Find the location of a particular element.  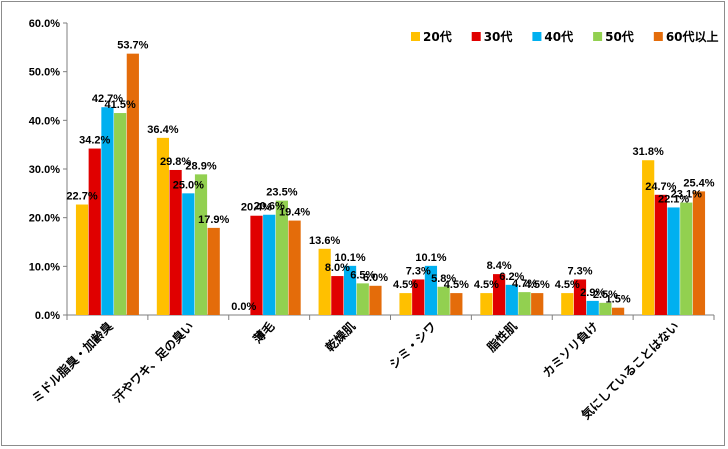

data-label: 1.5% is located at coordinates (618, 300).